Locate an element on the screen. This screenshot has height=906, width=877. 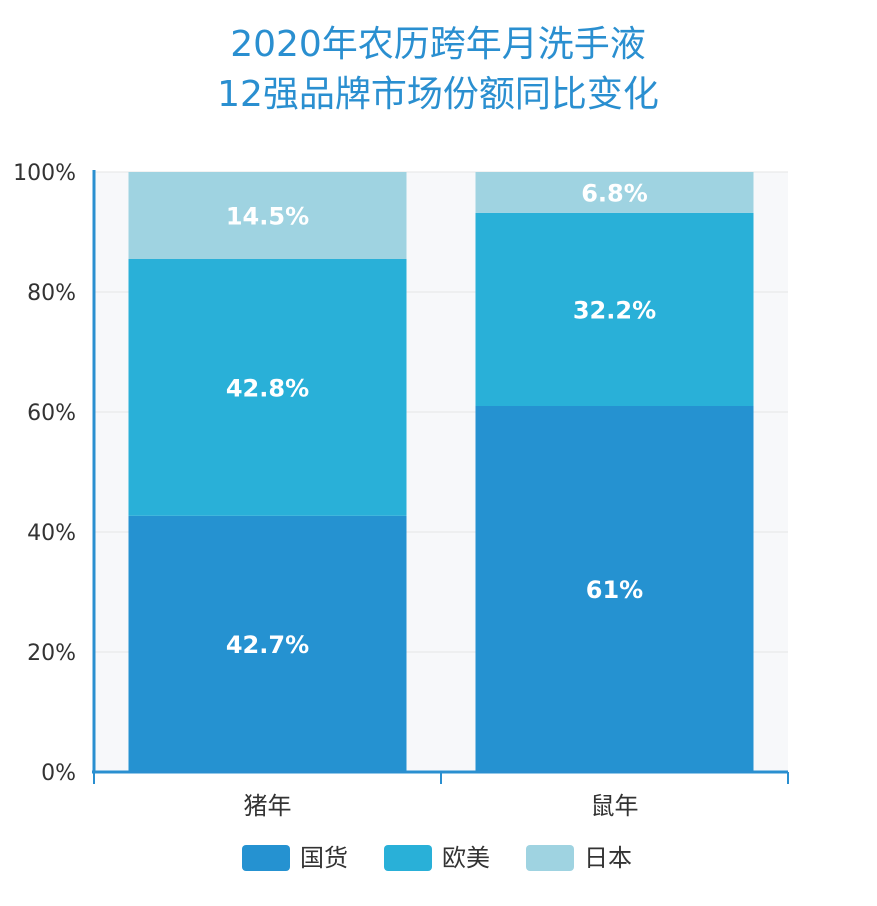
data-label: 42.8% is located at coordinates (267, 388).